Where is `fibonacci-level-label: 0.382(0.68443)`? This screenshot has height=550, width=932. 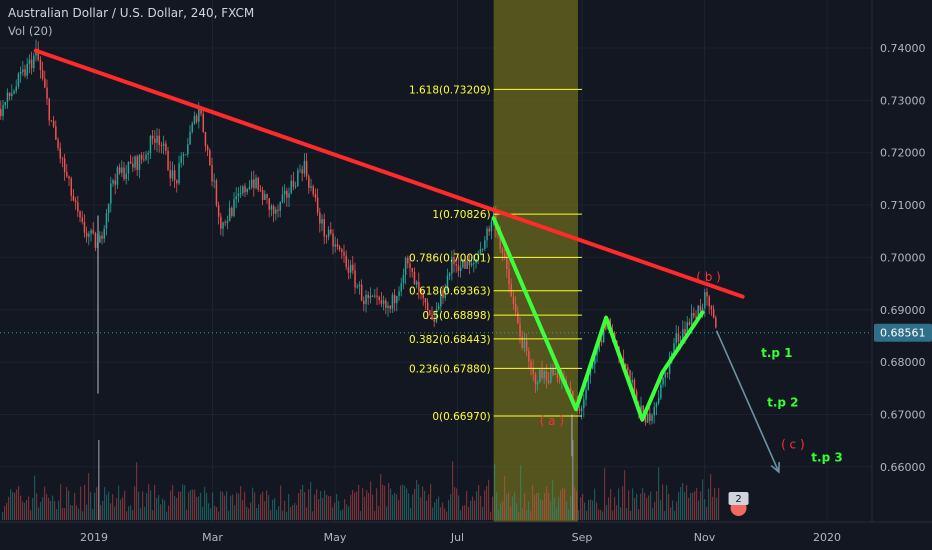
fibonacci-level-label: 0.382(0.68443) is located at coordinates (450, 340).